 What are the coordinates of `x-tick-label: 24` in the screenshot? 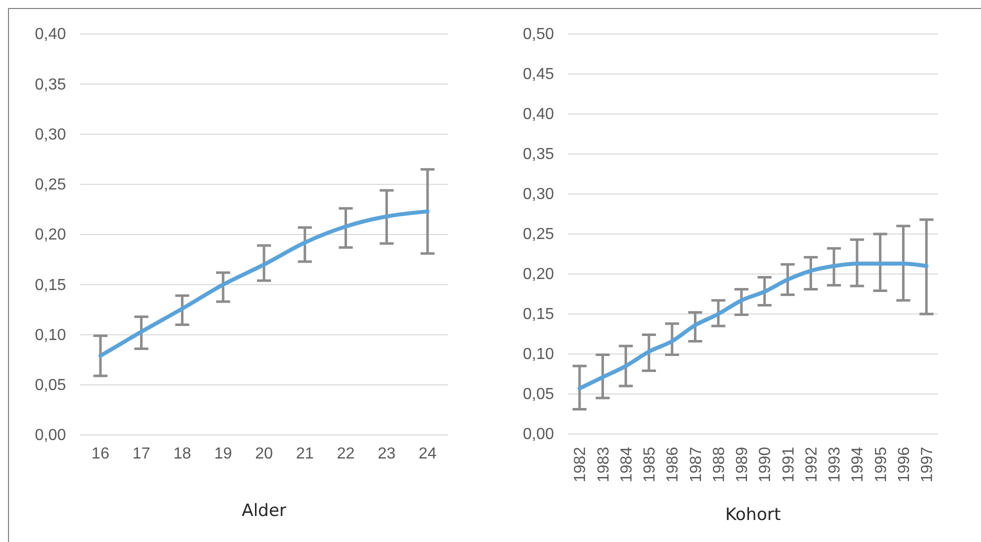 It's located at (427, 453).